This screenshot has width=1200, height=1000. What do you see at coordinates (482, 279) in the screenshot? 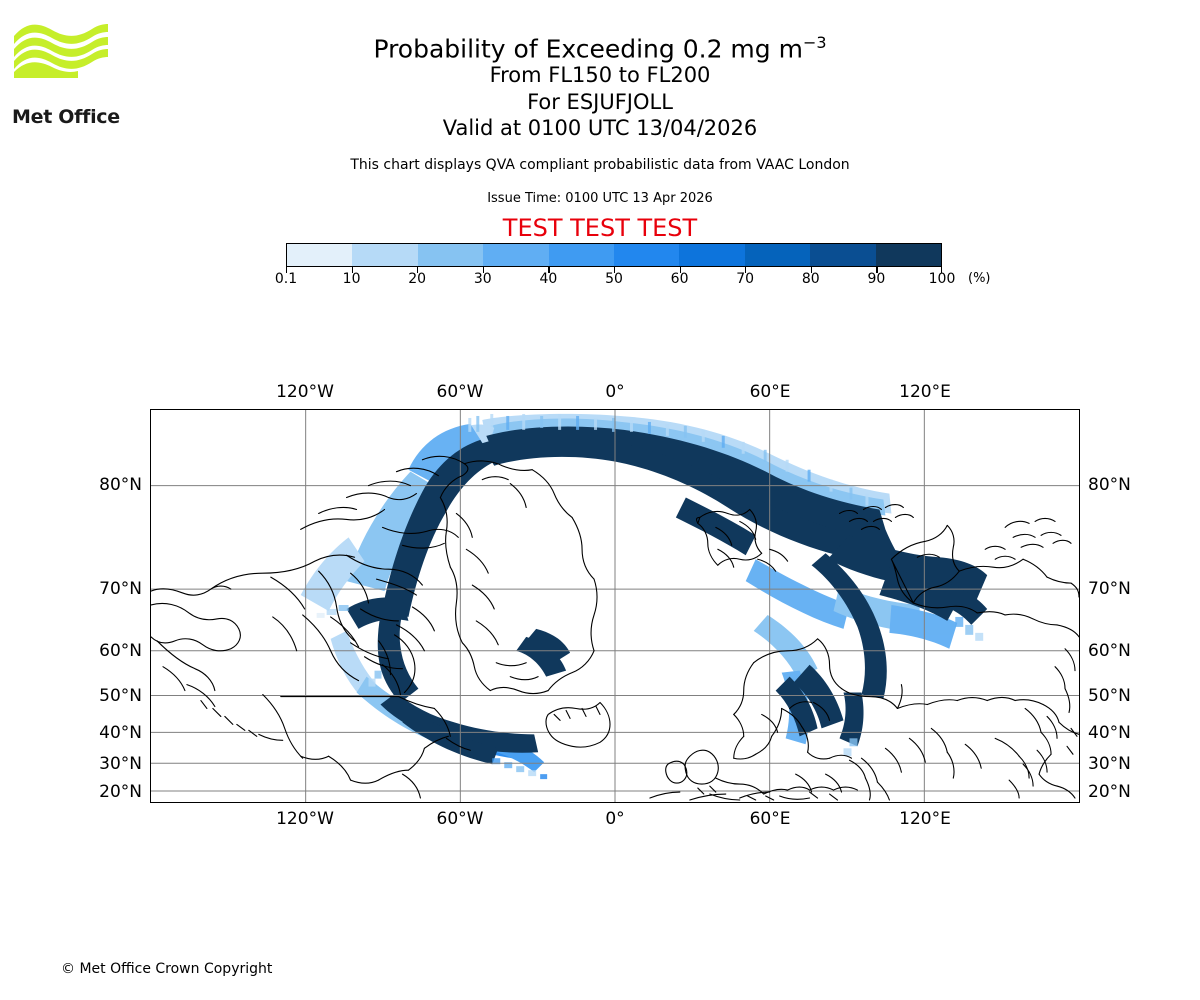
I see `colorbar-tick-label: 30` at bounding box center [482, 279].